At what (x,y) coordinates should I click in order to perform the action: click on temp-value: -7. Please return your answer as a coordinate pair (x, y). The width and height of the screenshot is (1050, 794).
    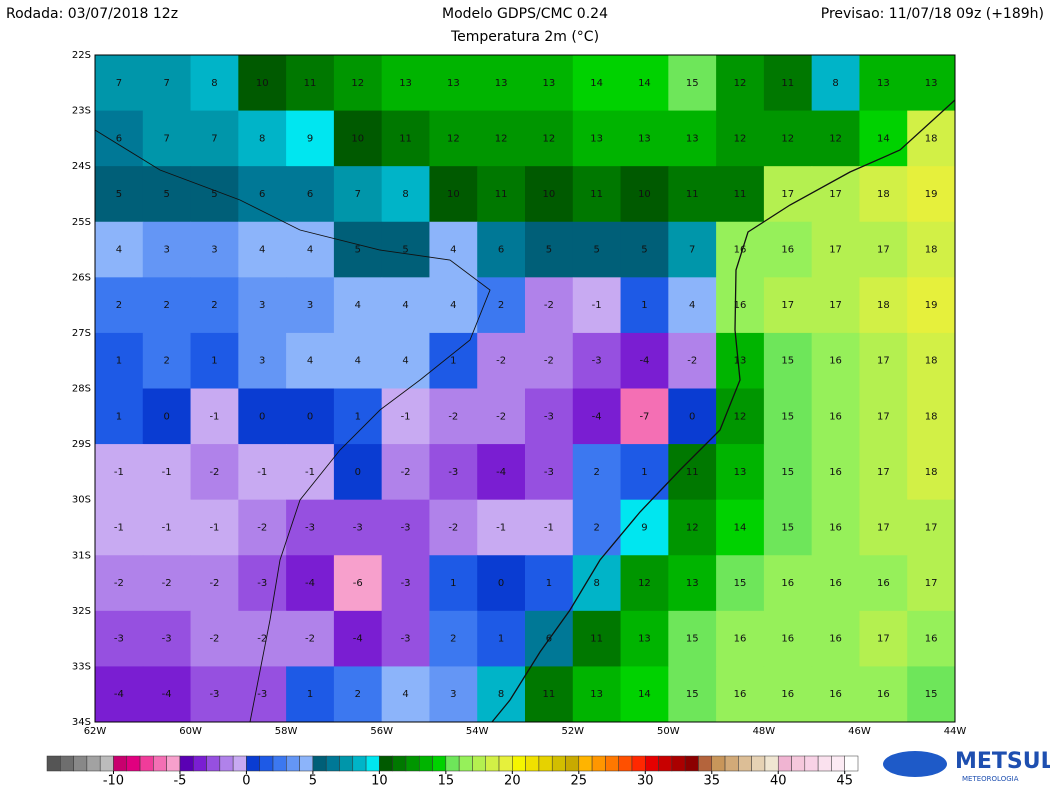
    Looking at the image, I should click on (644, 416).